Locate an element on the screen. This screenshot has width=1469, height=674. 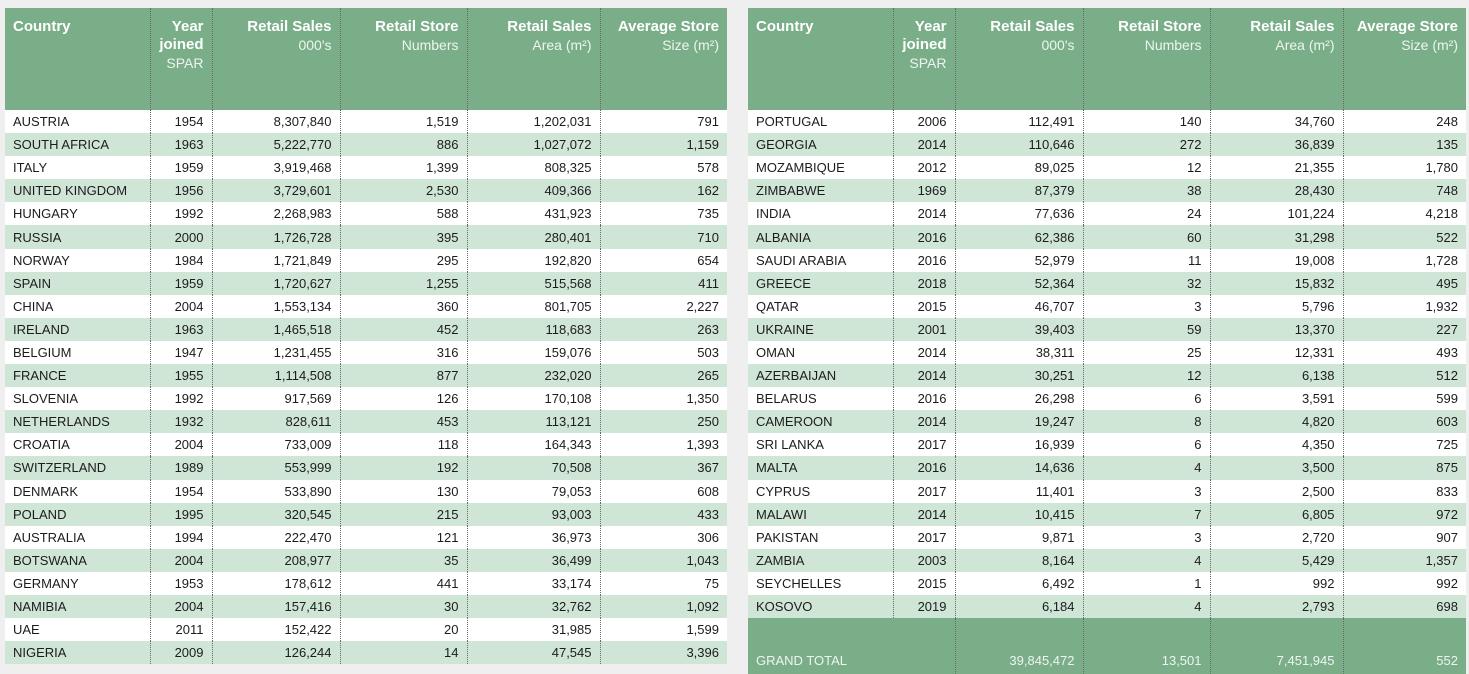
data-row: AUSTRALIA 1994 222,470 121 36,973 306 is located at coordinates (366, 537).